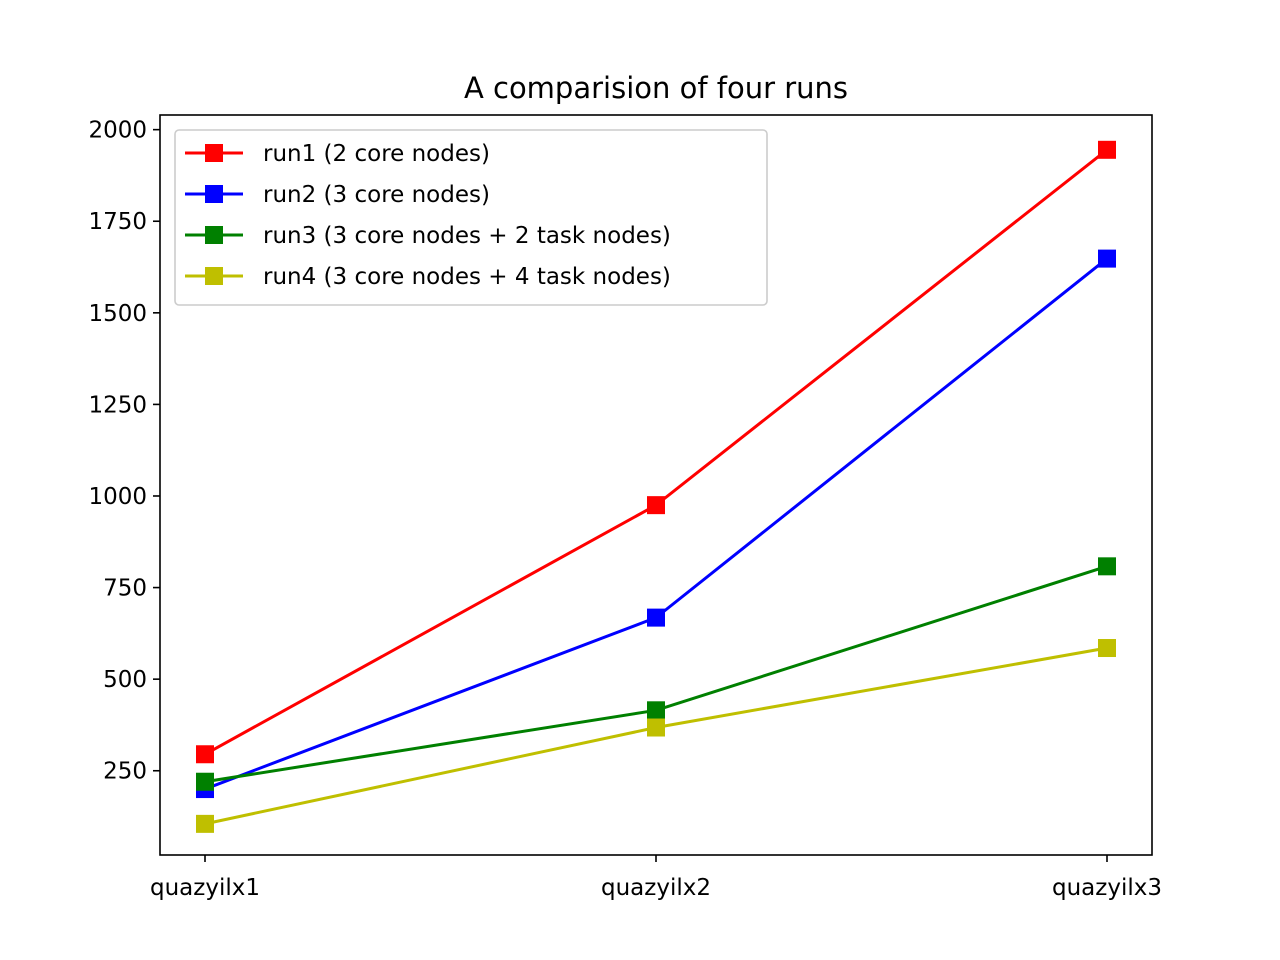  Describe the element at coordinates (467, 236) in the screenshot. I see `legend-label: run3 (3 core nodes + 2 task nodes)` at that location.